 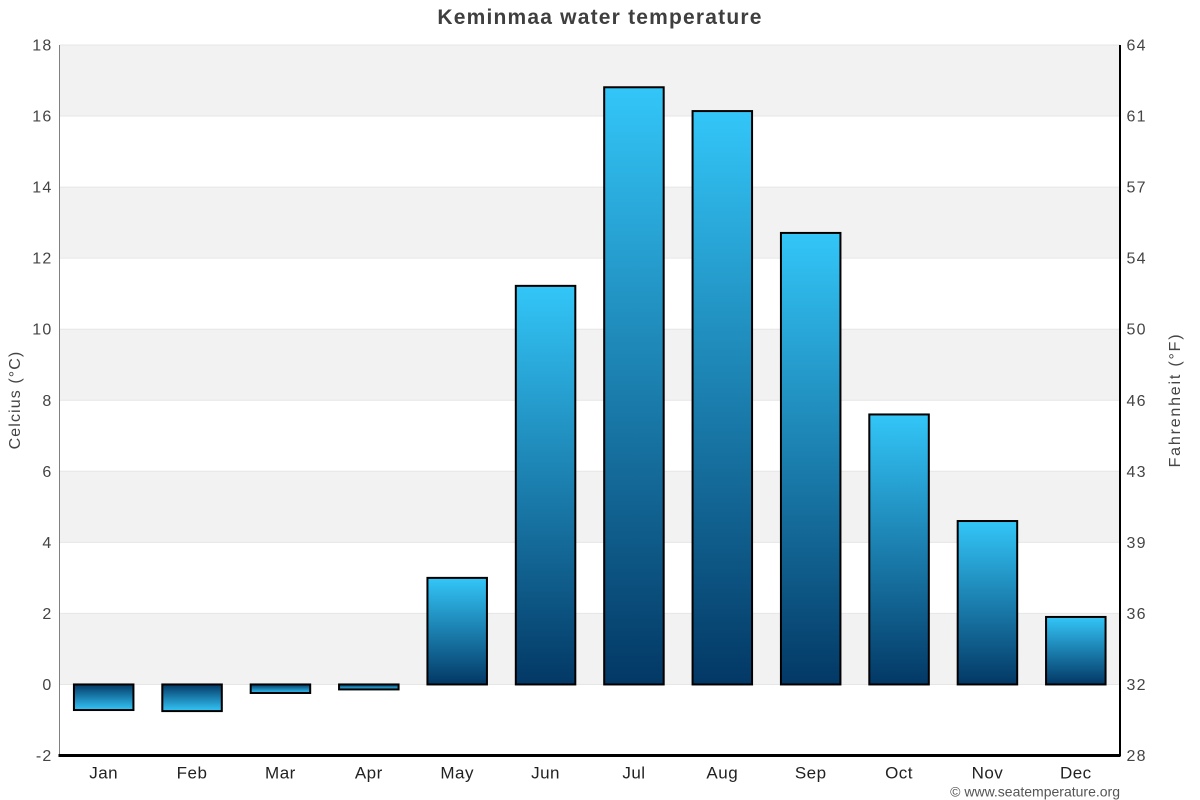 What do you see at coordinates (988, 773) in the screenshot?
I see `svg-text: Nov` at bounding box center [988, 773].